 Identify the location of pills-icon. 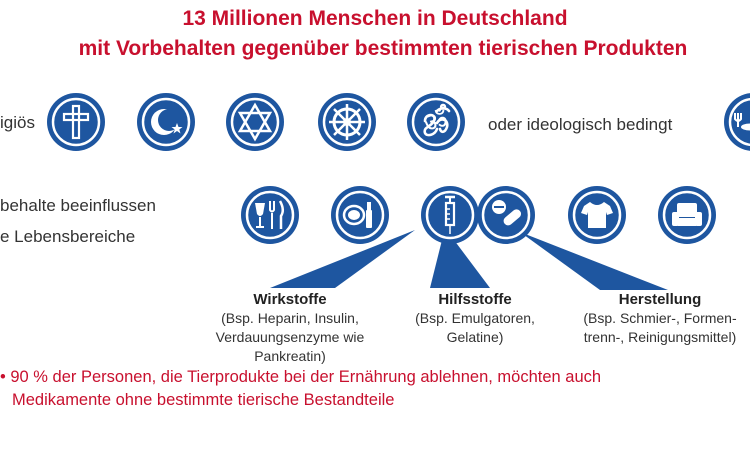
(506, 215).